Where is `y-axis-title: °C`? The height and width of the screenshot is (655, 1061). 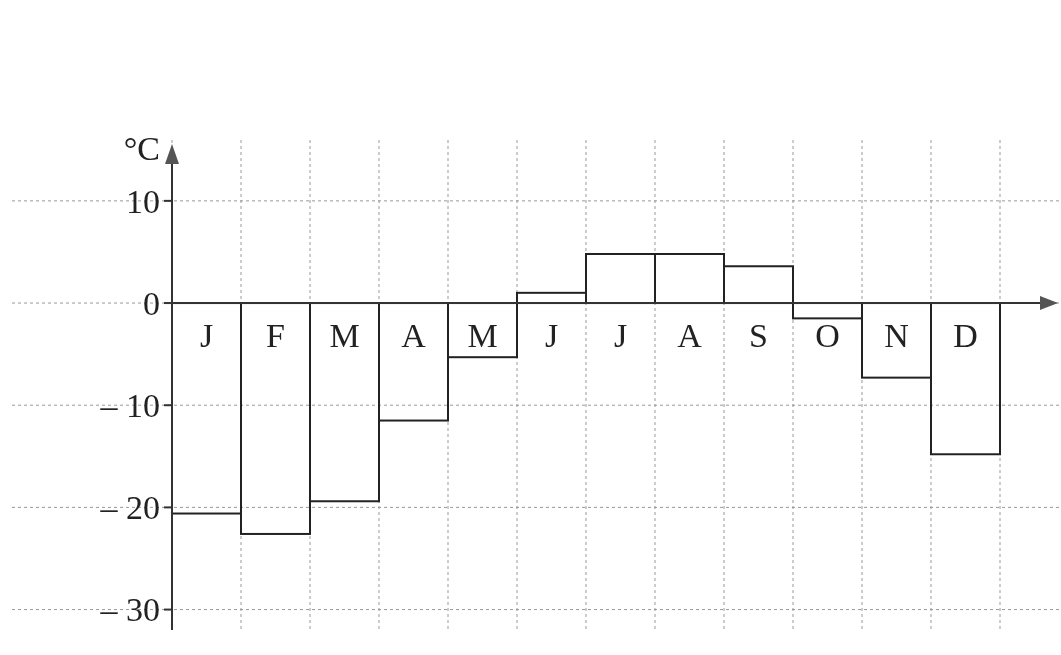 y-axis-title: °C is located at coordinates (141, 148).